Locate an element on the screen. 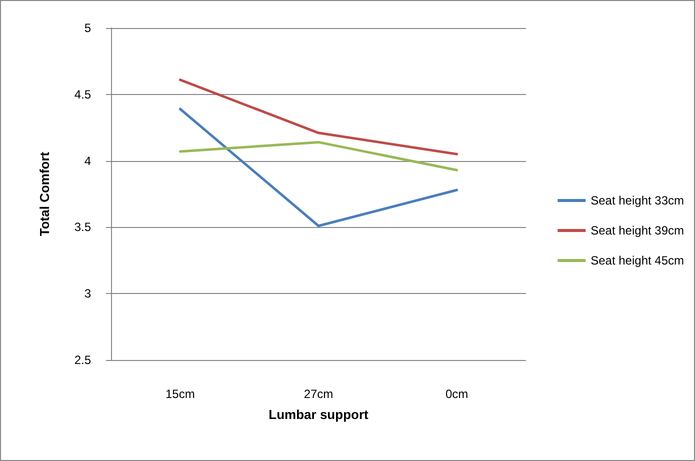  legend-label: Seat height 33cm is located at coordinates (637, 201).